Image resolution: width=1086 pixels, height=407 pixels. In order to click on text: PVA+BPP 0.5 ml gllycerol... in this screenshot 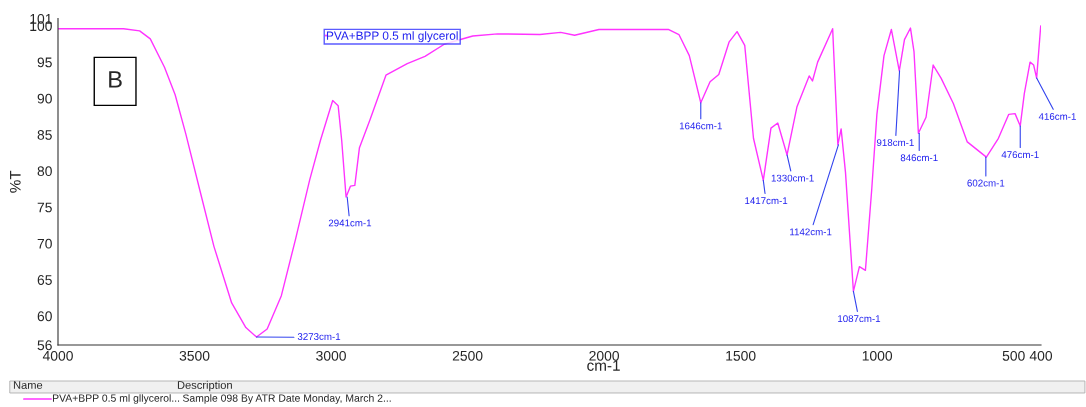, I will do `click(116, 399)`.